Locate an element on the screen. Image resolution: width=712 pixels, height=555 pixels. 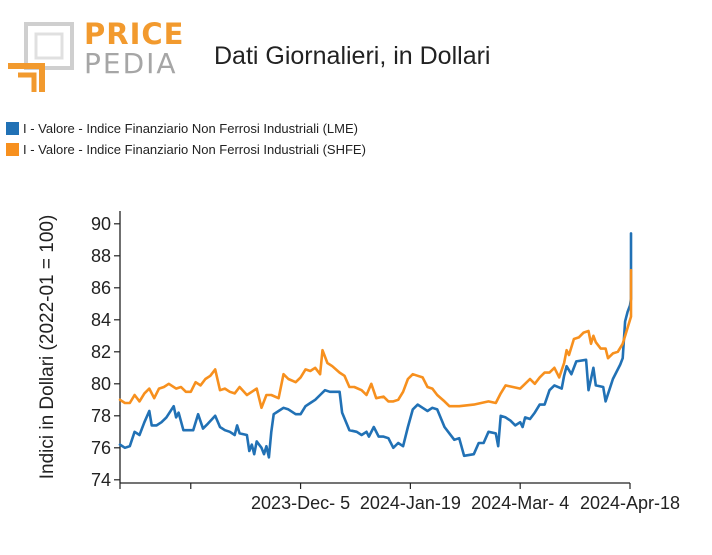
y-tick-label: 84 is located at coordinates (101, 320).